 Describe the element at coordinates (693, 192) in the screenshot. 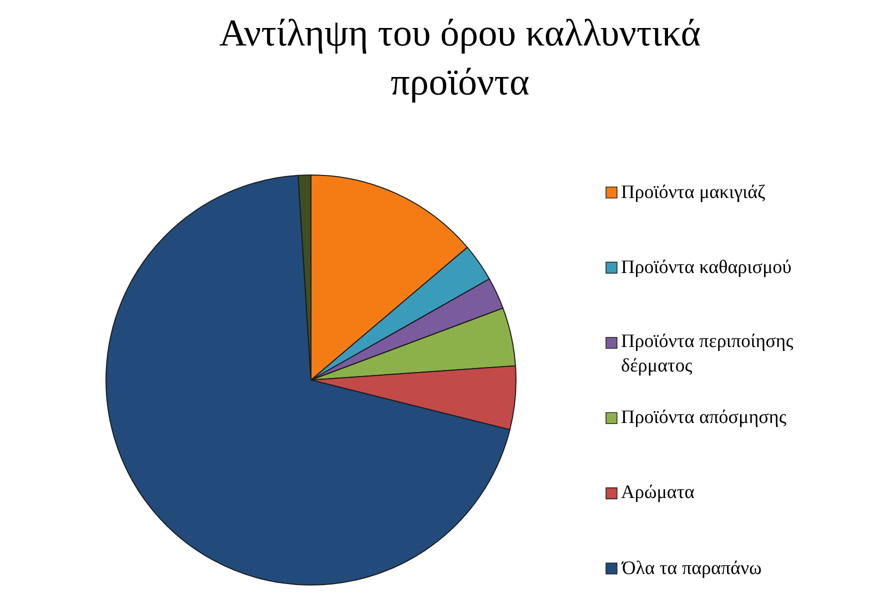

I see `legend-label: Προϊόντα μακιγιάζ` at that location.